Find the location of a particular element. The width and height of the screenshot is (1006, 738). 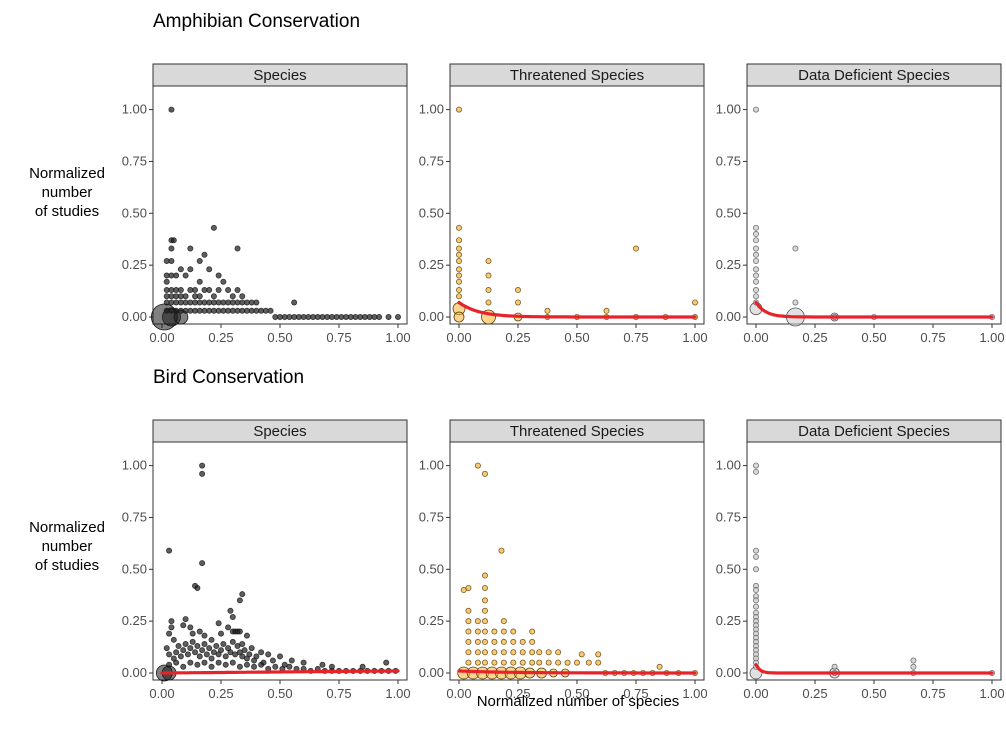

y-axis-title-line: Normalized is located at coordinates (67, 527).